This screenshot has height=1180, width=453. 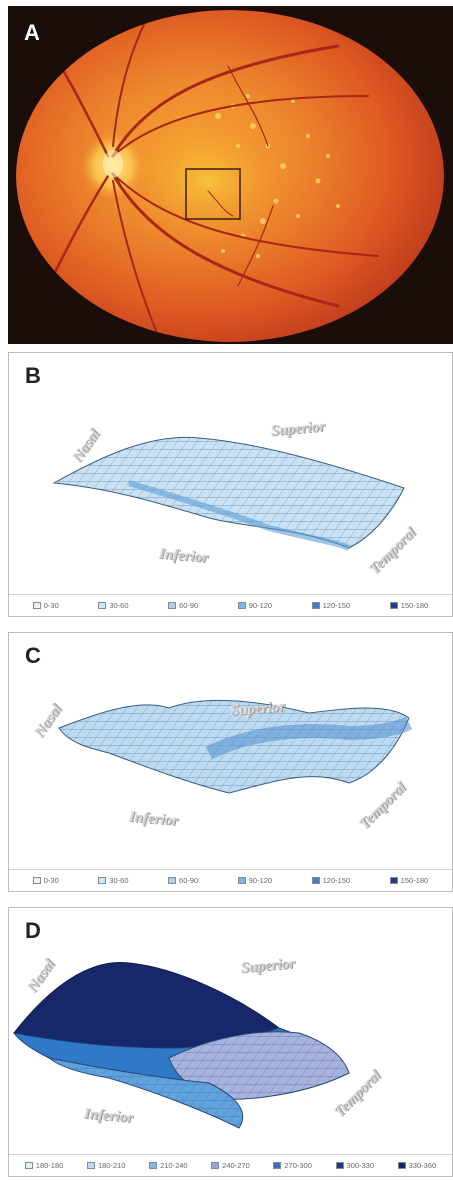 What do you see at coordinates (105, 1165) in the screenshot?
I see `legend-item: 180-210` at bounding box center [105, 1165].